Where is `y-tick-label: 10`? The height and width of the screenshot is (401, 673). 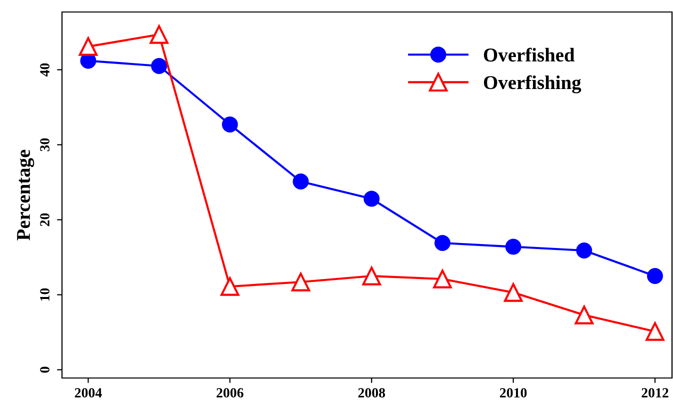 y-tick-label: 10 is located at coordinates (45, 294).